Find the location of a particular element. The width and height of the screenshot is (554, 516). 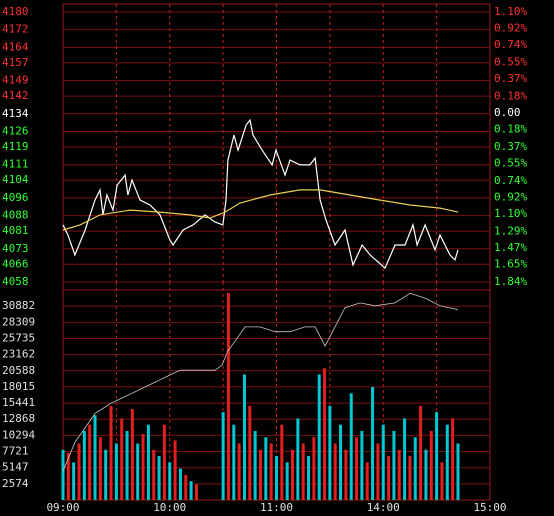

y2-tick-label: 0.37% is located at coordinates (510, 146).